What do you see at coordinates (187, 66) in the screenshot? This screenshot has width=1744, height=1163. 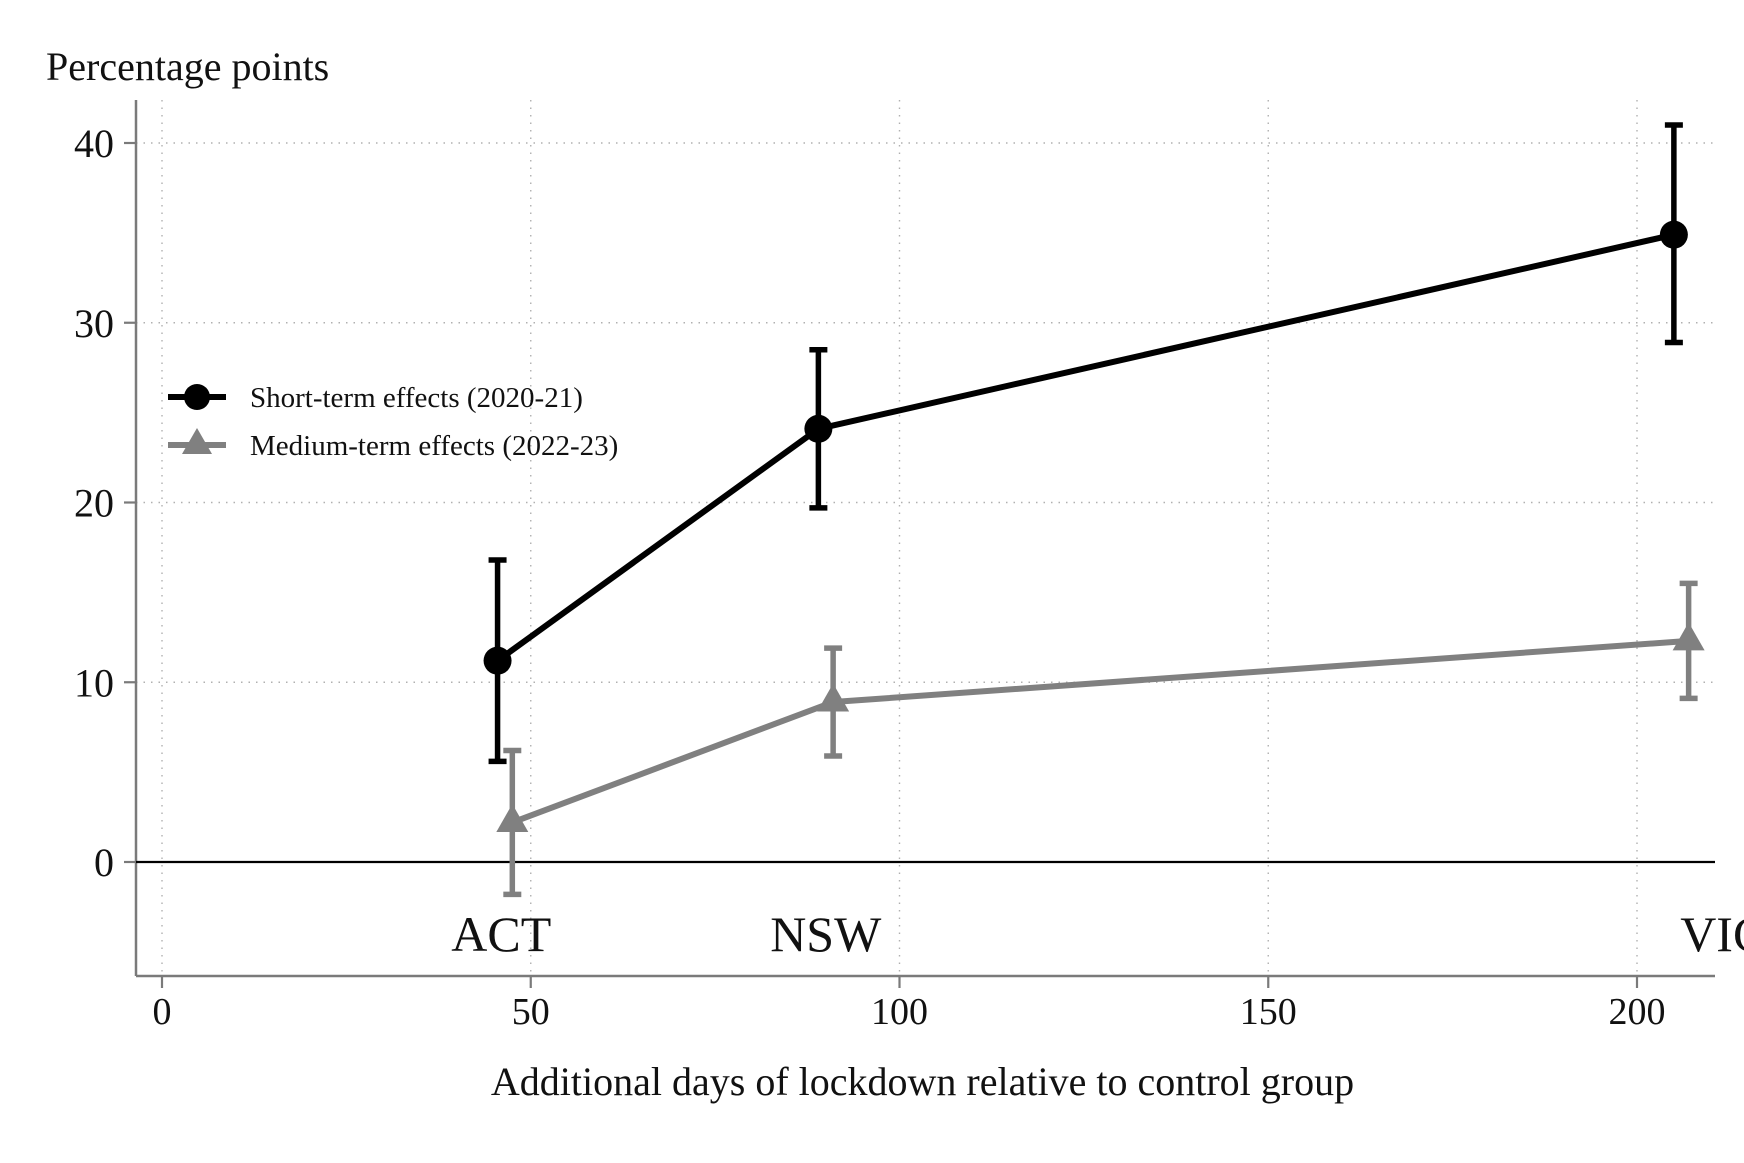 I see `y-axis-title: Percentage points` at bounding box center [187, 66].